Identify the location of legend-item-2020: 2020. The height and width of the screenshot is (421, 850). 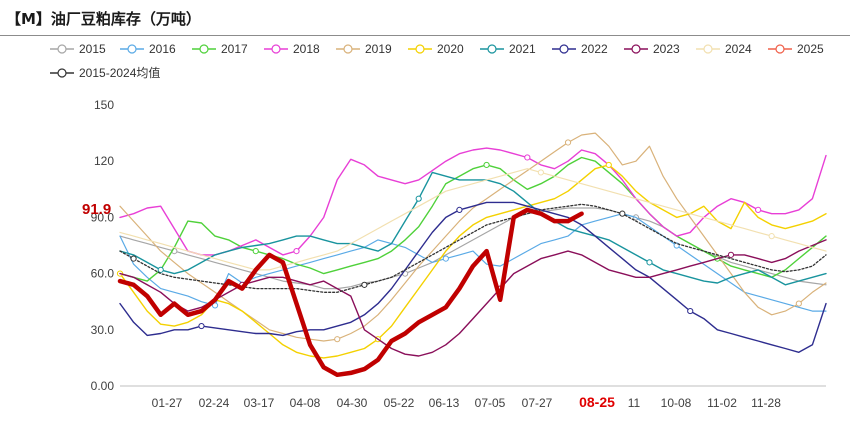
(436, 49).